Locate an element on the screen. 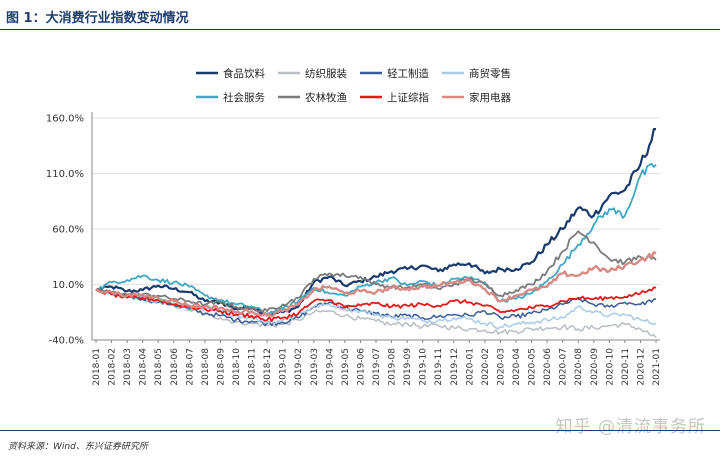 The width and height of the screenshot is (720, 466). x-tick-label: 2019-11 is located at coordinates (439, 367).